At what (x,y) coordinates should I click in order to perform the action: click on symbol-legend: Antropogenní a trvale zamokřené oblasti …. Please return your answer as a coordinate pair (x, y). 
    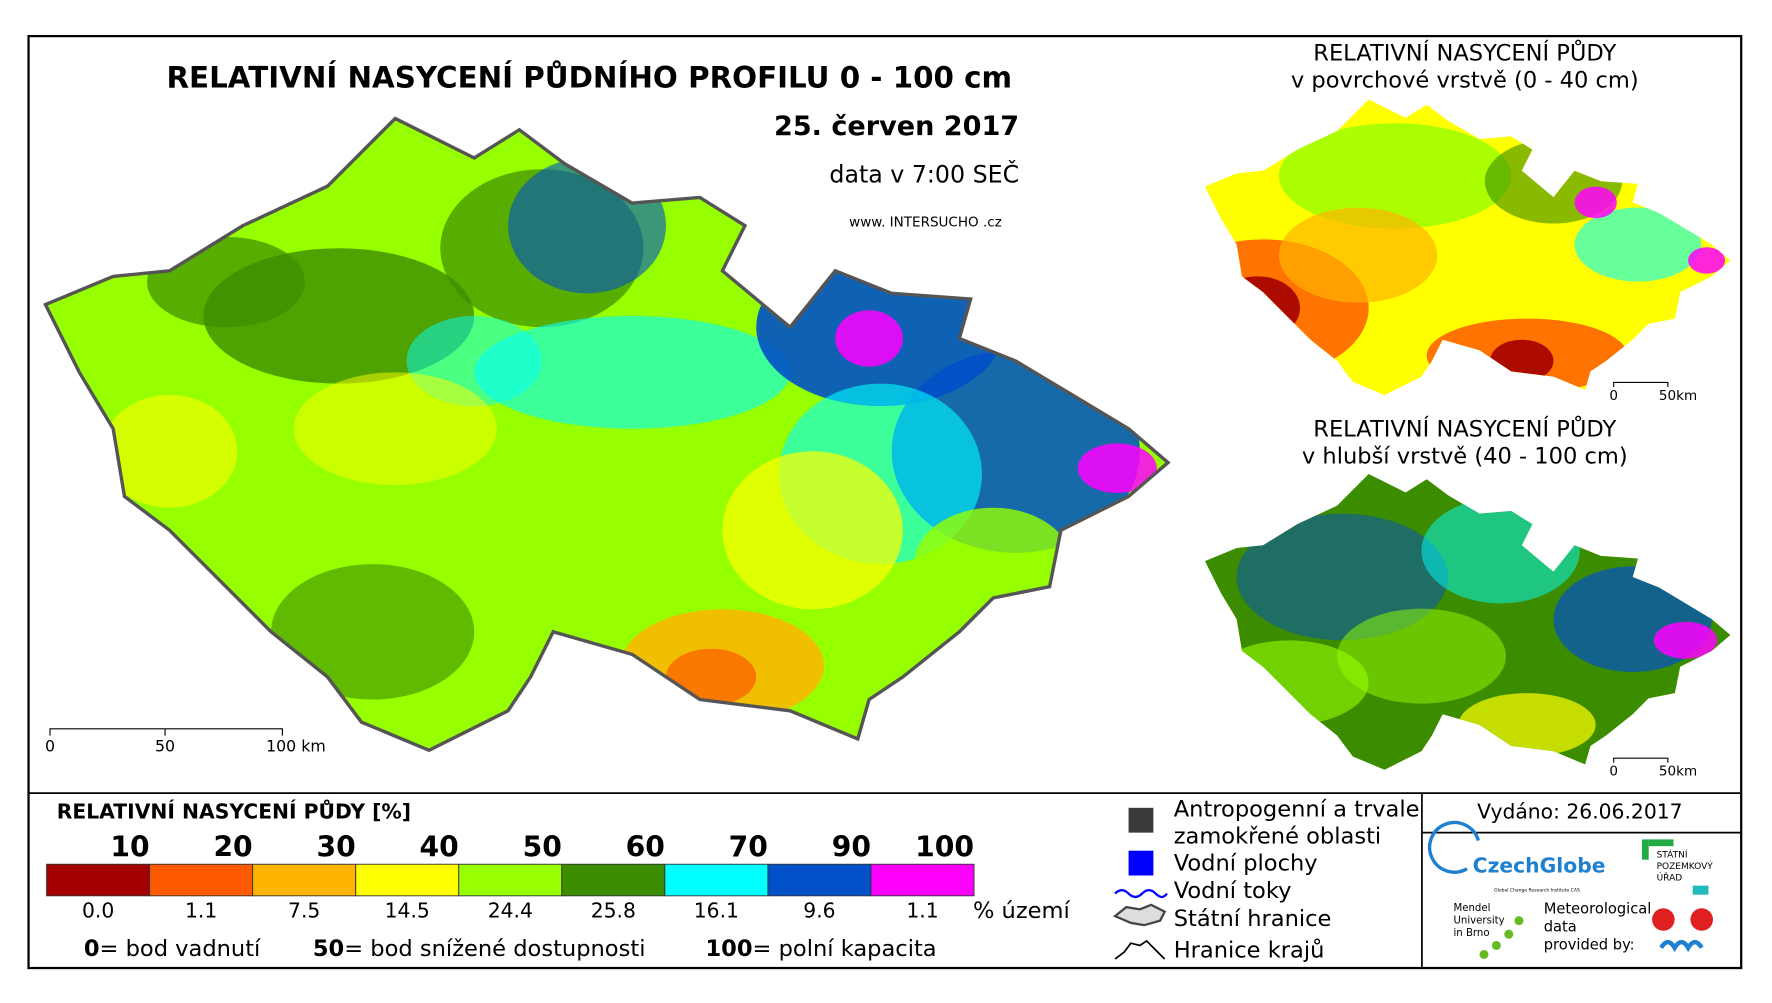
    Looking at the image, I should click on (1266, 880).